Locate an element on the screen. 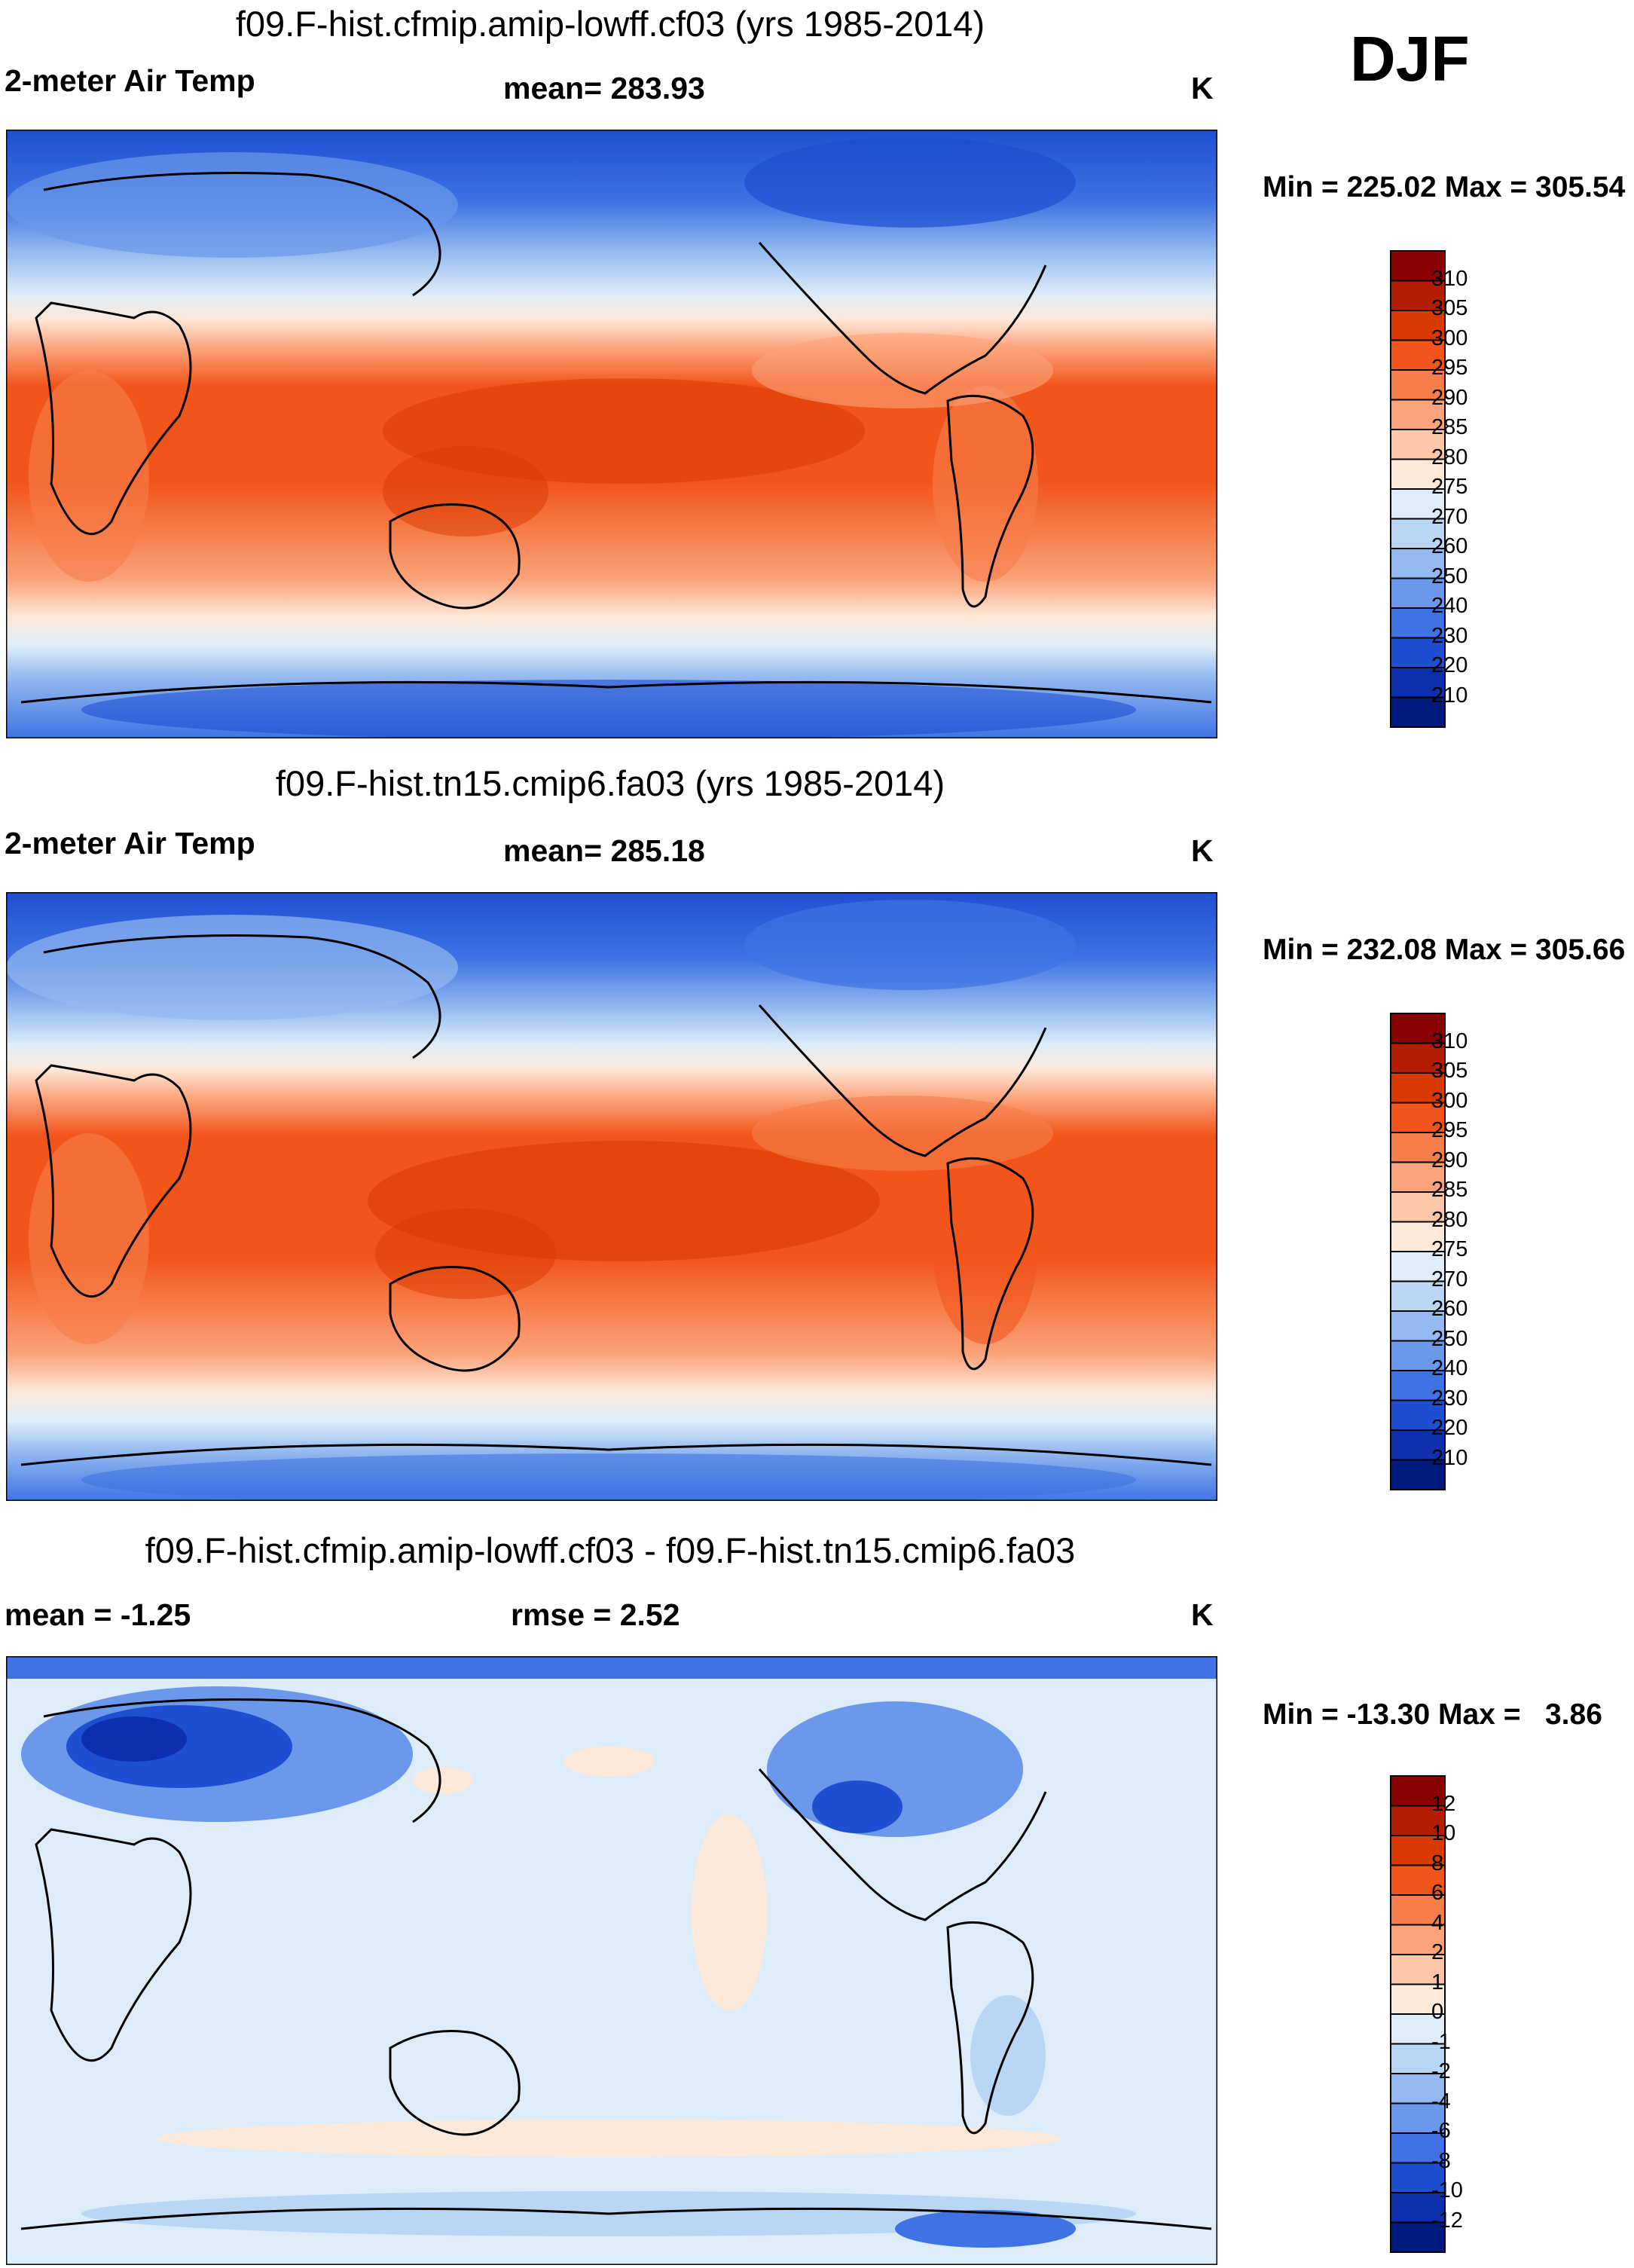  colorbar-tick-label: 0 is located at coordinates (1437, 2012).